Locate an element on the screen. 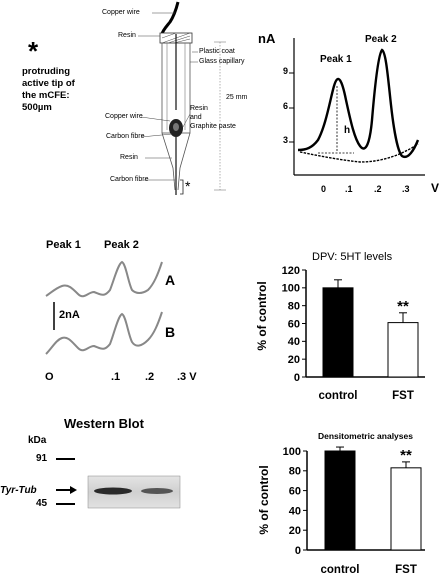 The image size is (448, 577). protein-label: Tyr-Tub is located at coordinates (18, 490).